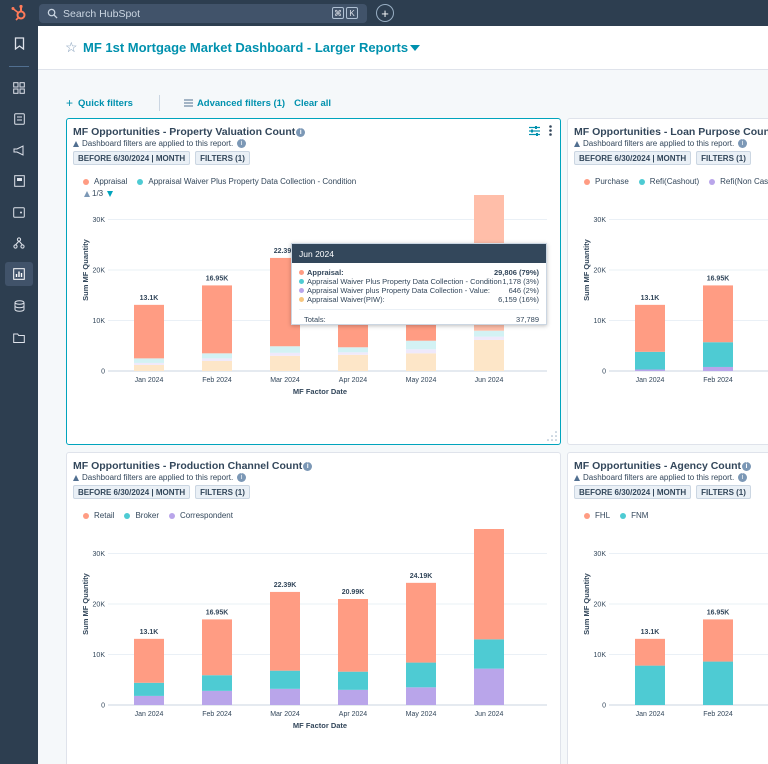 This screenshot has height=764, width=768. What do you see at coordinates (110, 193) in the screenshot?
I see `pager-down-icon` at bounding box center [110, 193].